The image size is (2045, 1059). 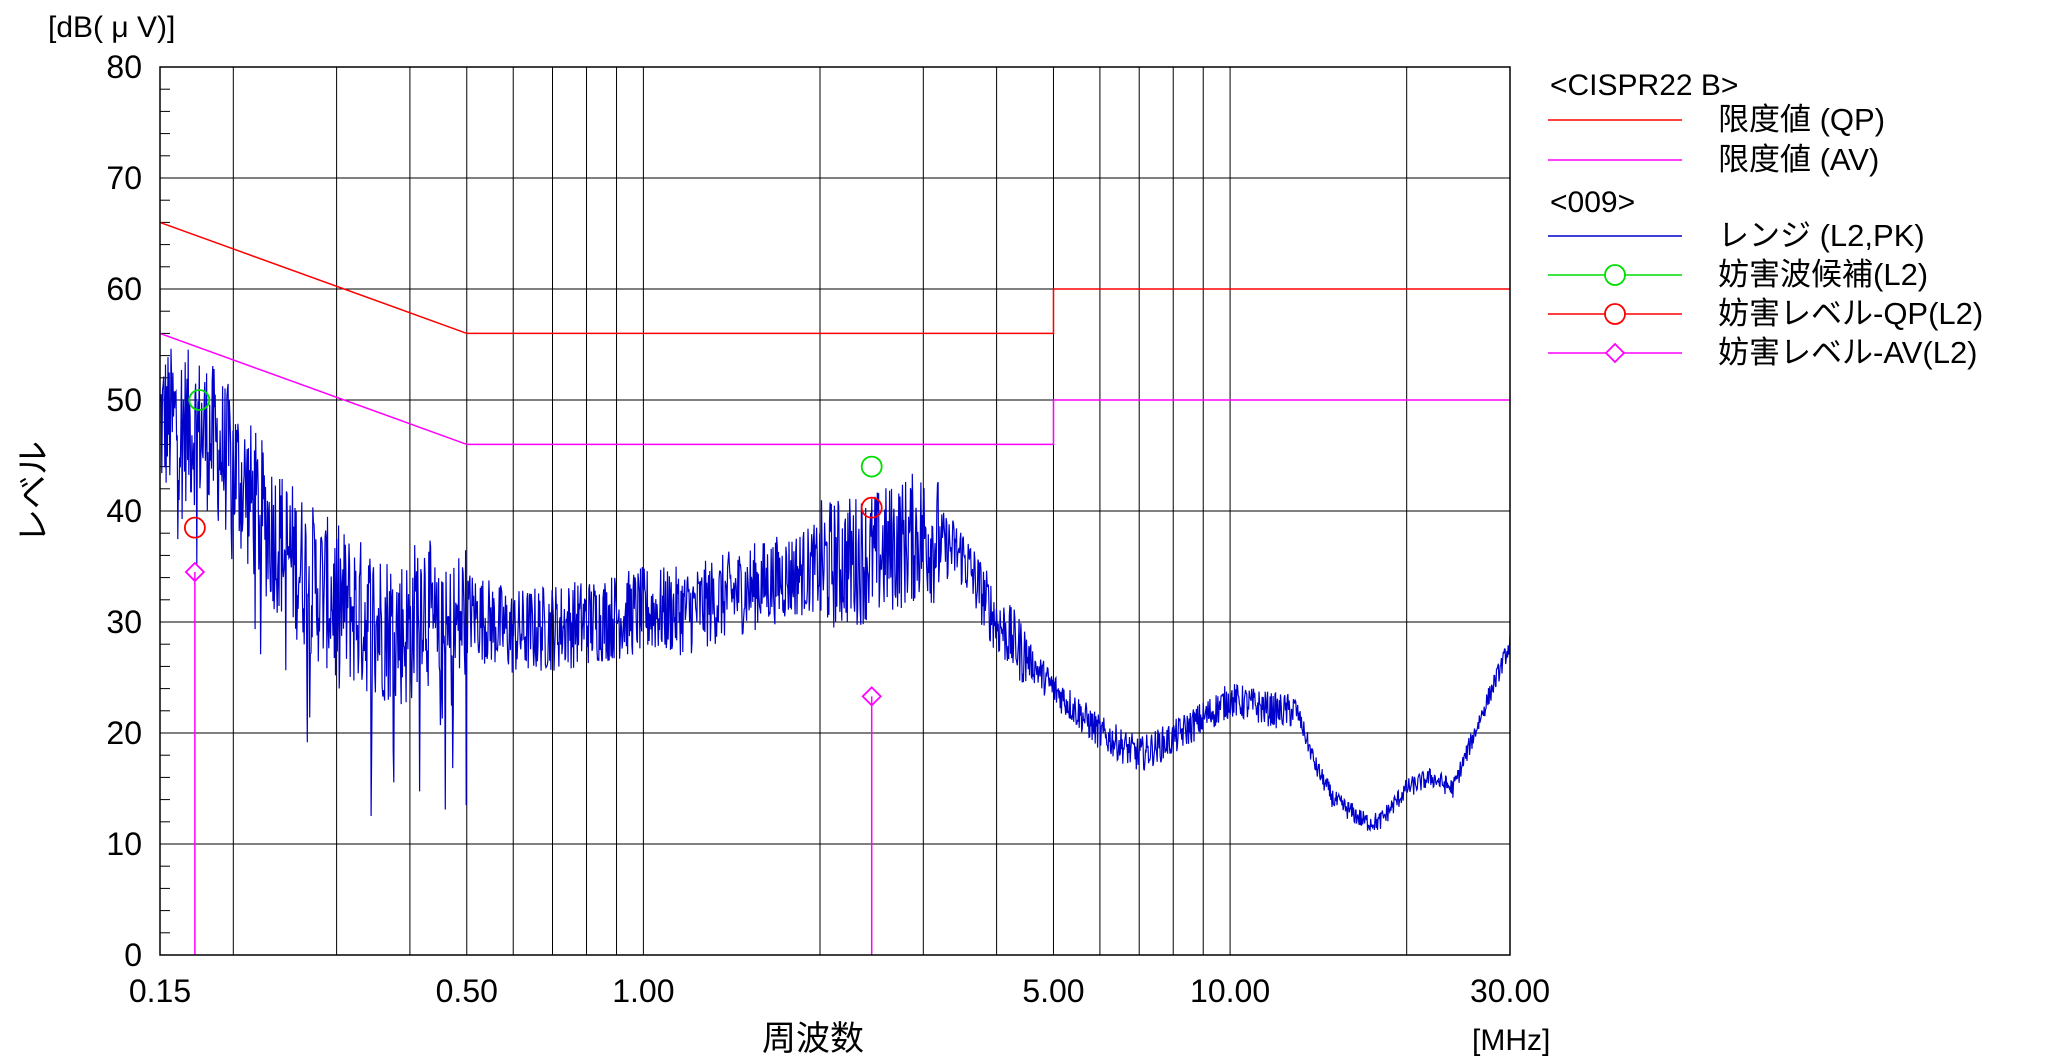 I want to click on x-tick-label: 0.15, so click(x=160, y=991).